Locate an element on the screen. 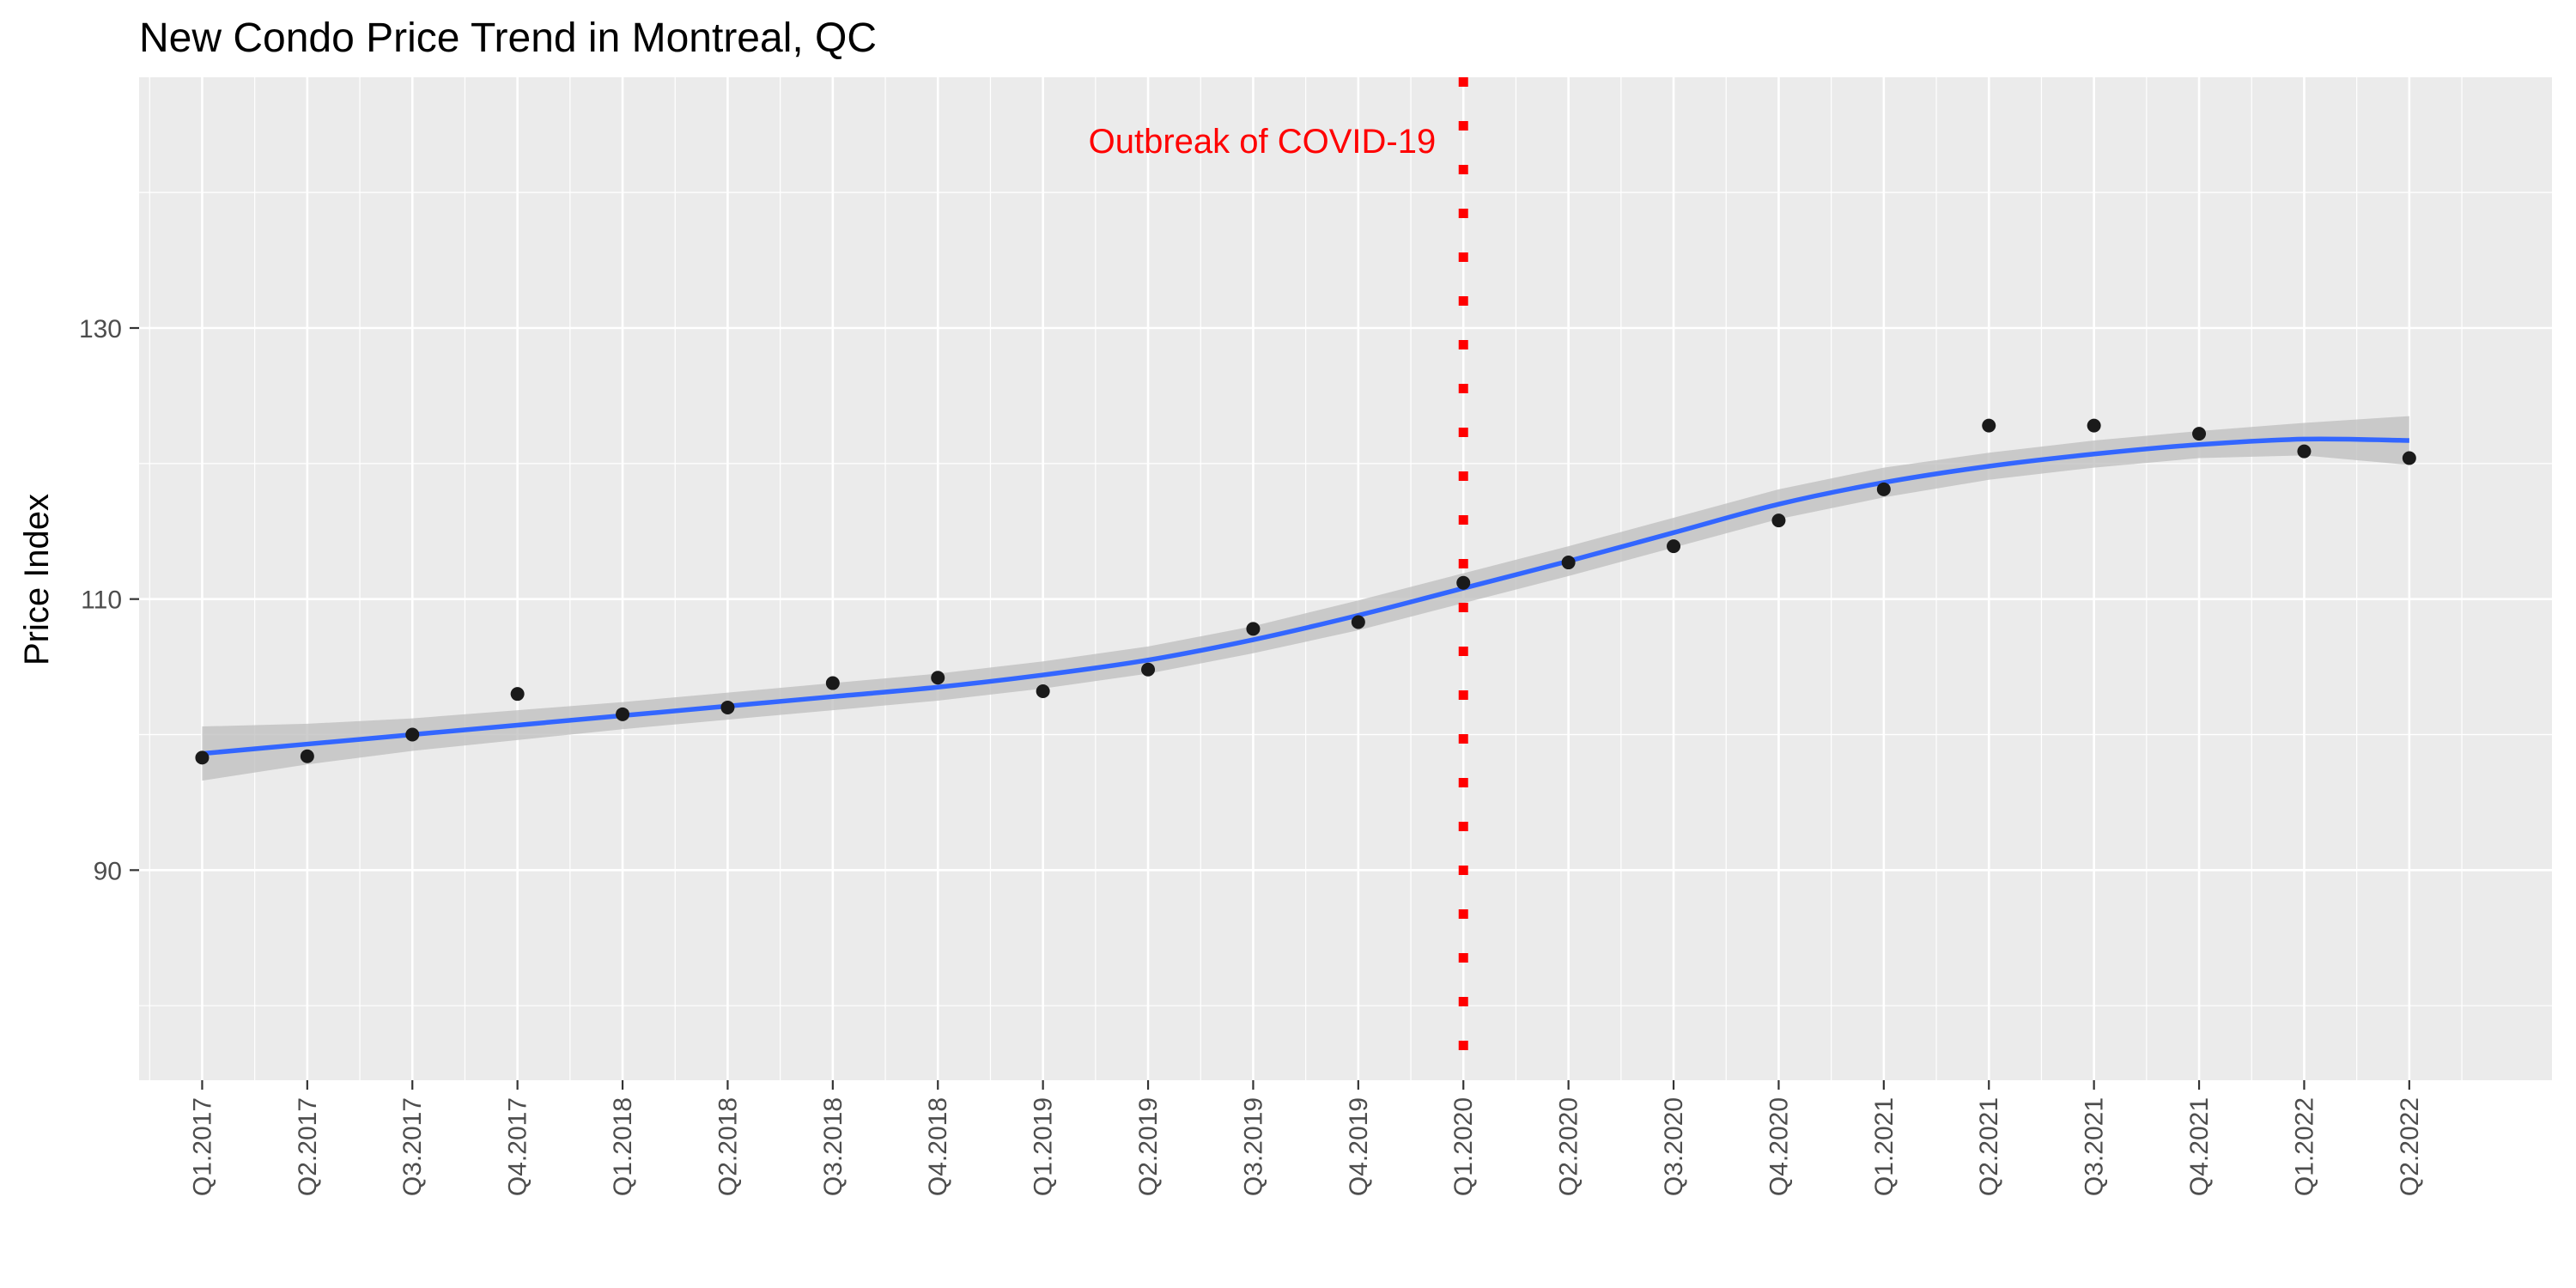  x-tick-label: Q4.2019 is located at coordinates (1359, 1146).